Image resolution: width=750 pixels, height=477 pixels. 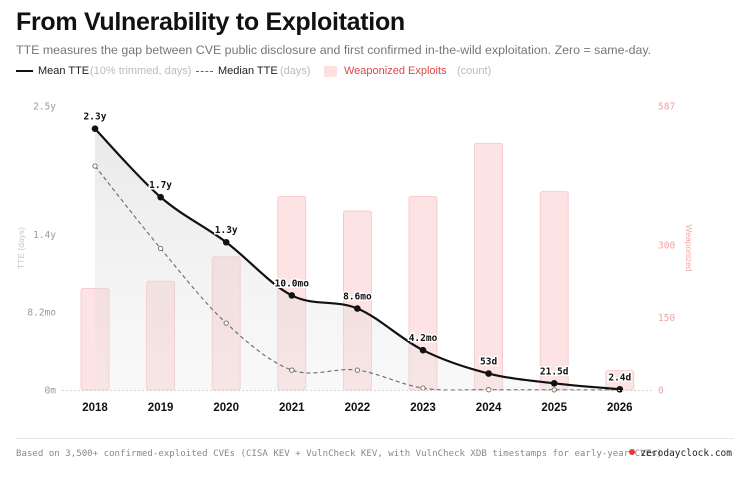 I want to click on mean-data-label-2026: 2.4d, so click(x=619, y=377).